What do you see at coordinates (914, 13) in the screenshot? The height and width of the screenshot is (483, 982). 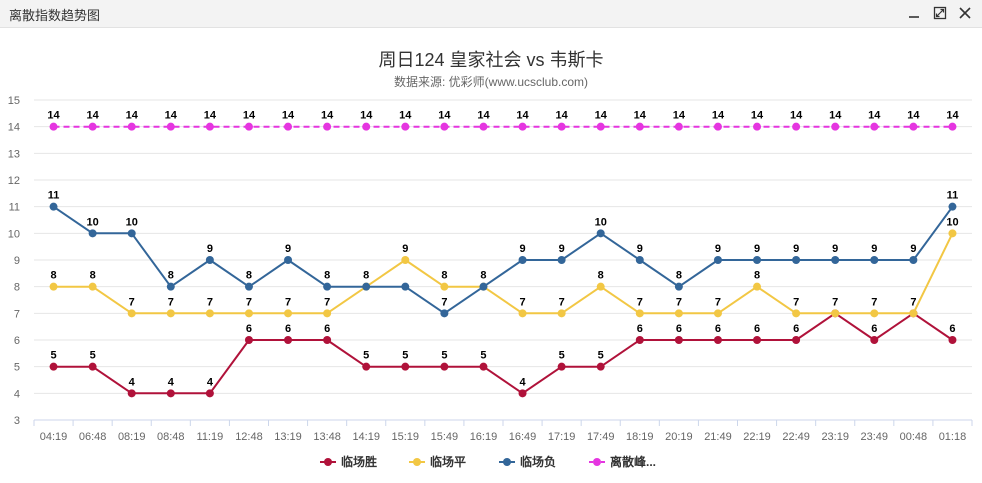 I see `minimize-icon` at bounding box center [914, 13].